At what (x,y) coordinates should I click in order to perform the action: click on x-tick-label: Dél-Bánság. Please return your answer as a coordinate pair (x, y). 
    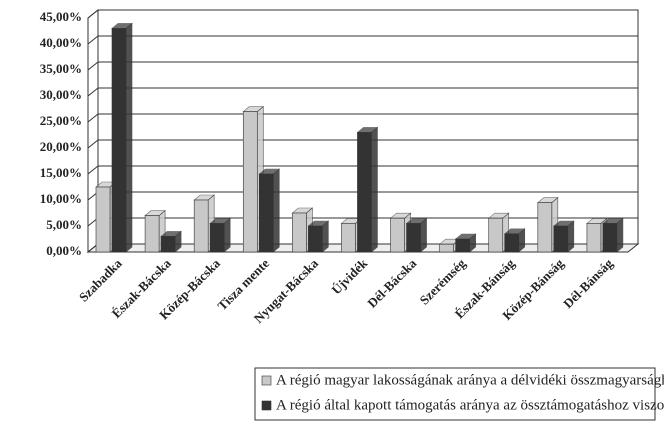
    Looking at the image, I should click on (588, 283).